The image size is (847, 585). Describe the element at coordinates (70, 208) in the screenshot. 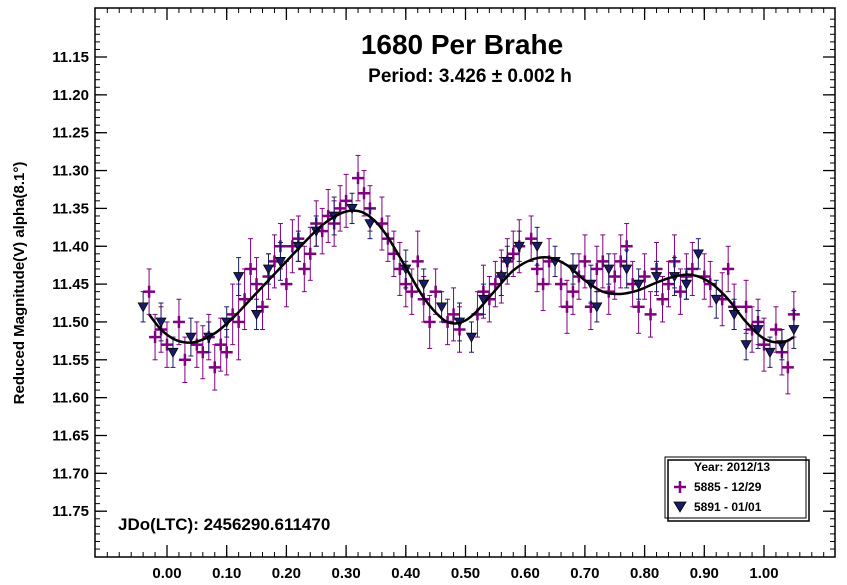

I see `y-tick-label: 11.35` at that location.